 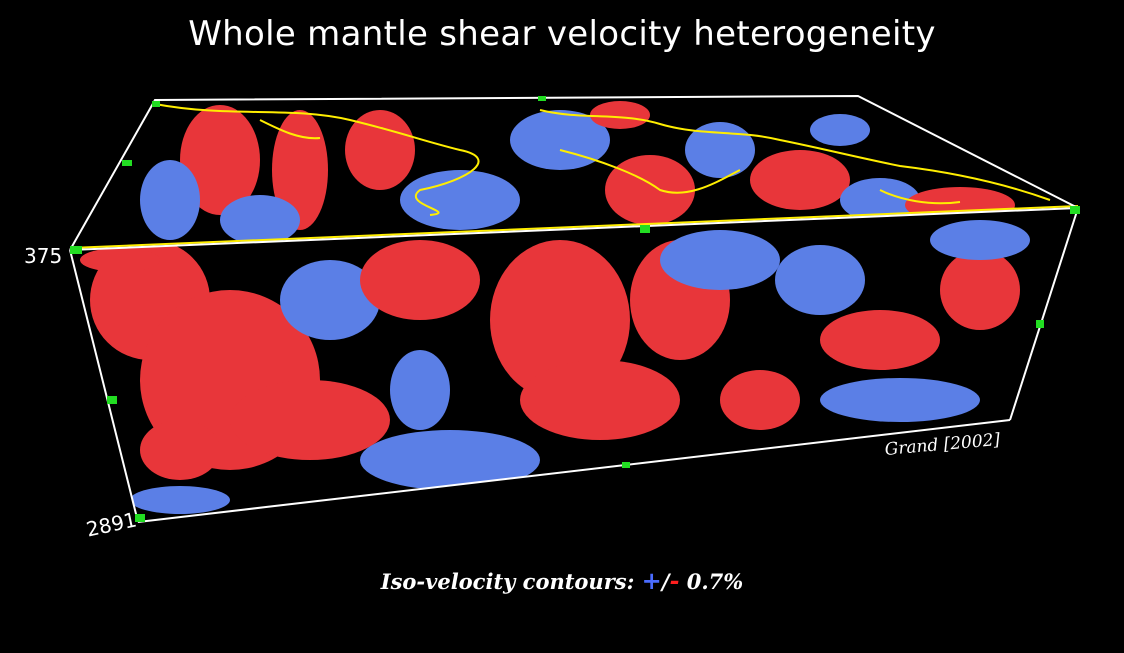 I want to click on legend-slash: /, so click(x=665, y=581).